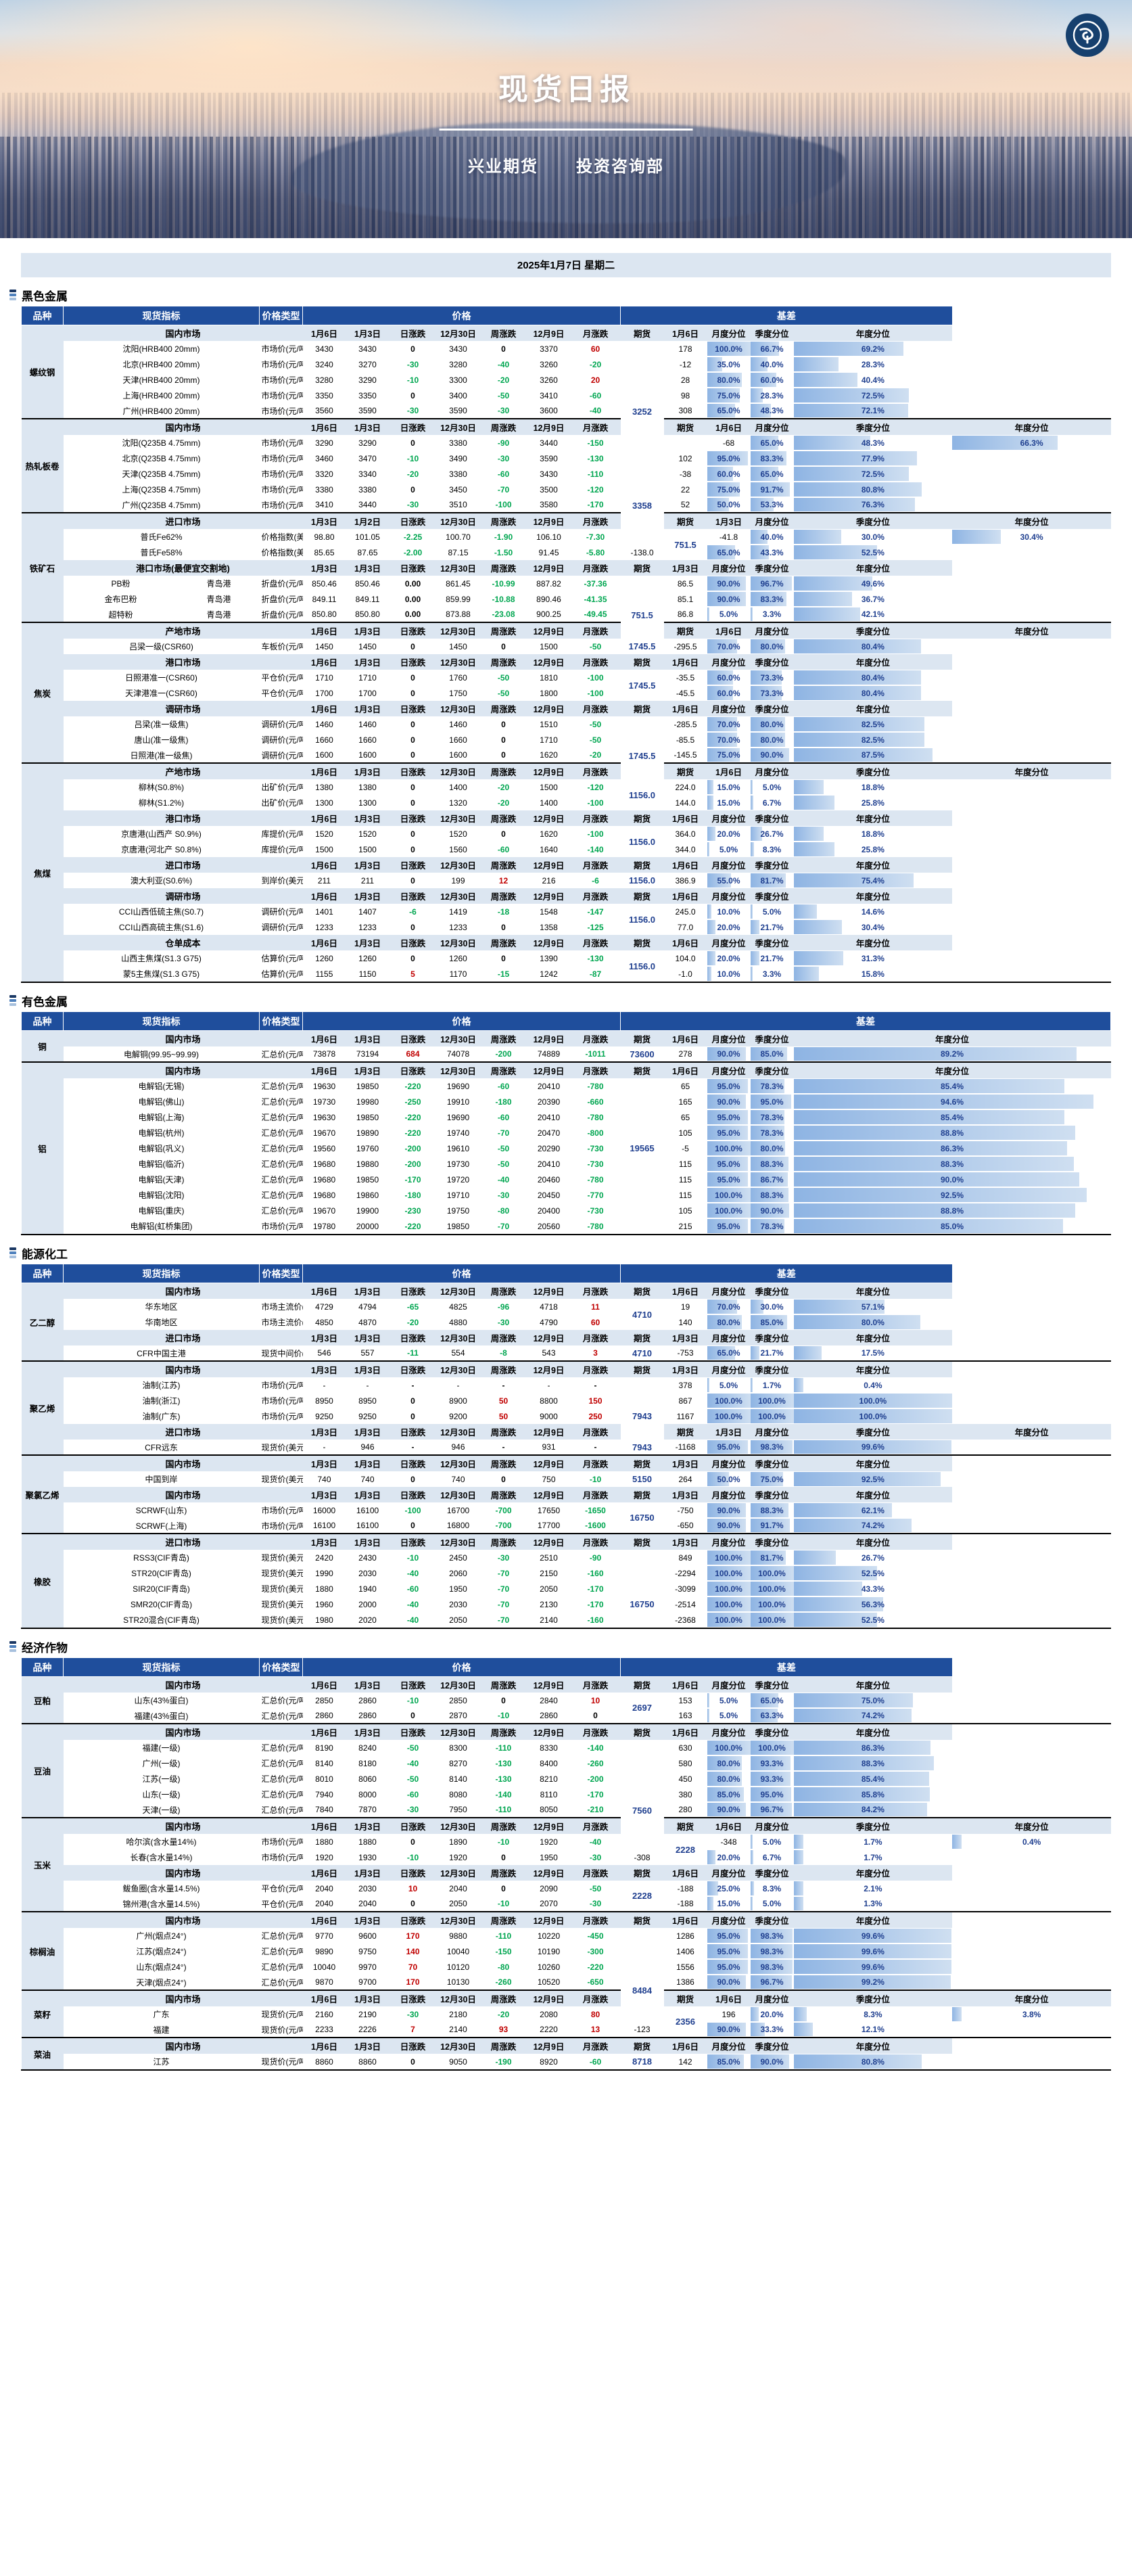 The image size is (1132, 2576). What do you see at coordinates (642, 880) in the screenshot?
I see `futures-cell: 1156.0` at bounding box center [642, 880].